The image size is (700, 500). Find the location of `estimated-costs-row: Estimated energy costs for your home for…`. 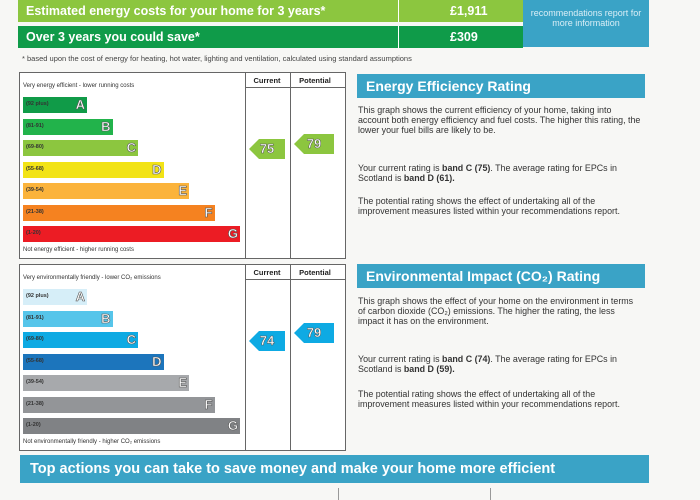

estimated-costs-row: Estimated energy costs for your home for… is located at coordinates (270, 11).